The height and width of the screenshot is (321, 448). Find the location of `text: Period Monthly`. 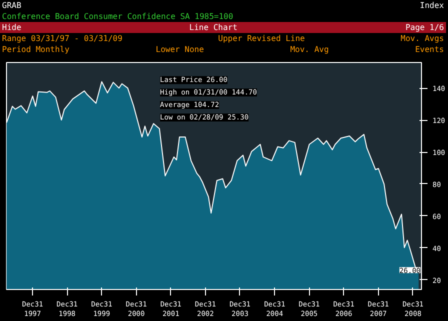

text: Period Monthly is located at coordinates (35, 49).